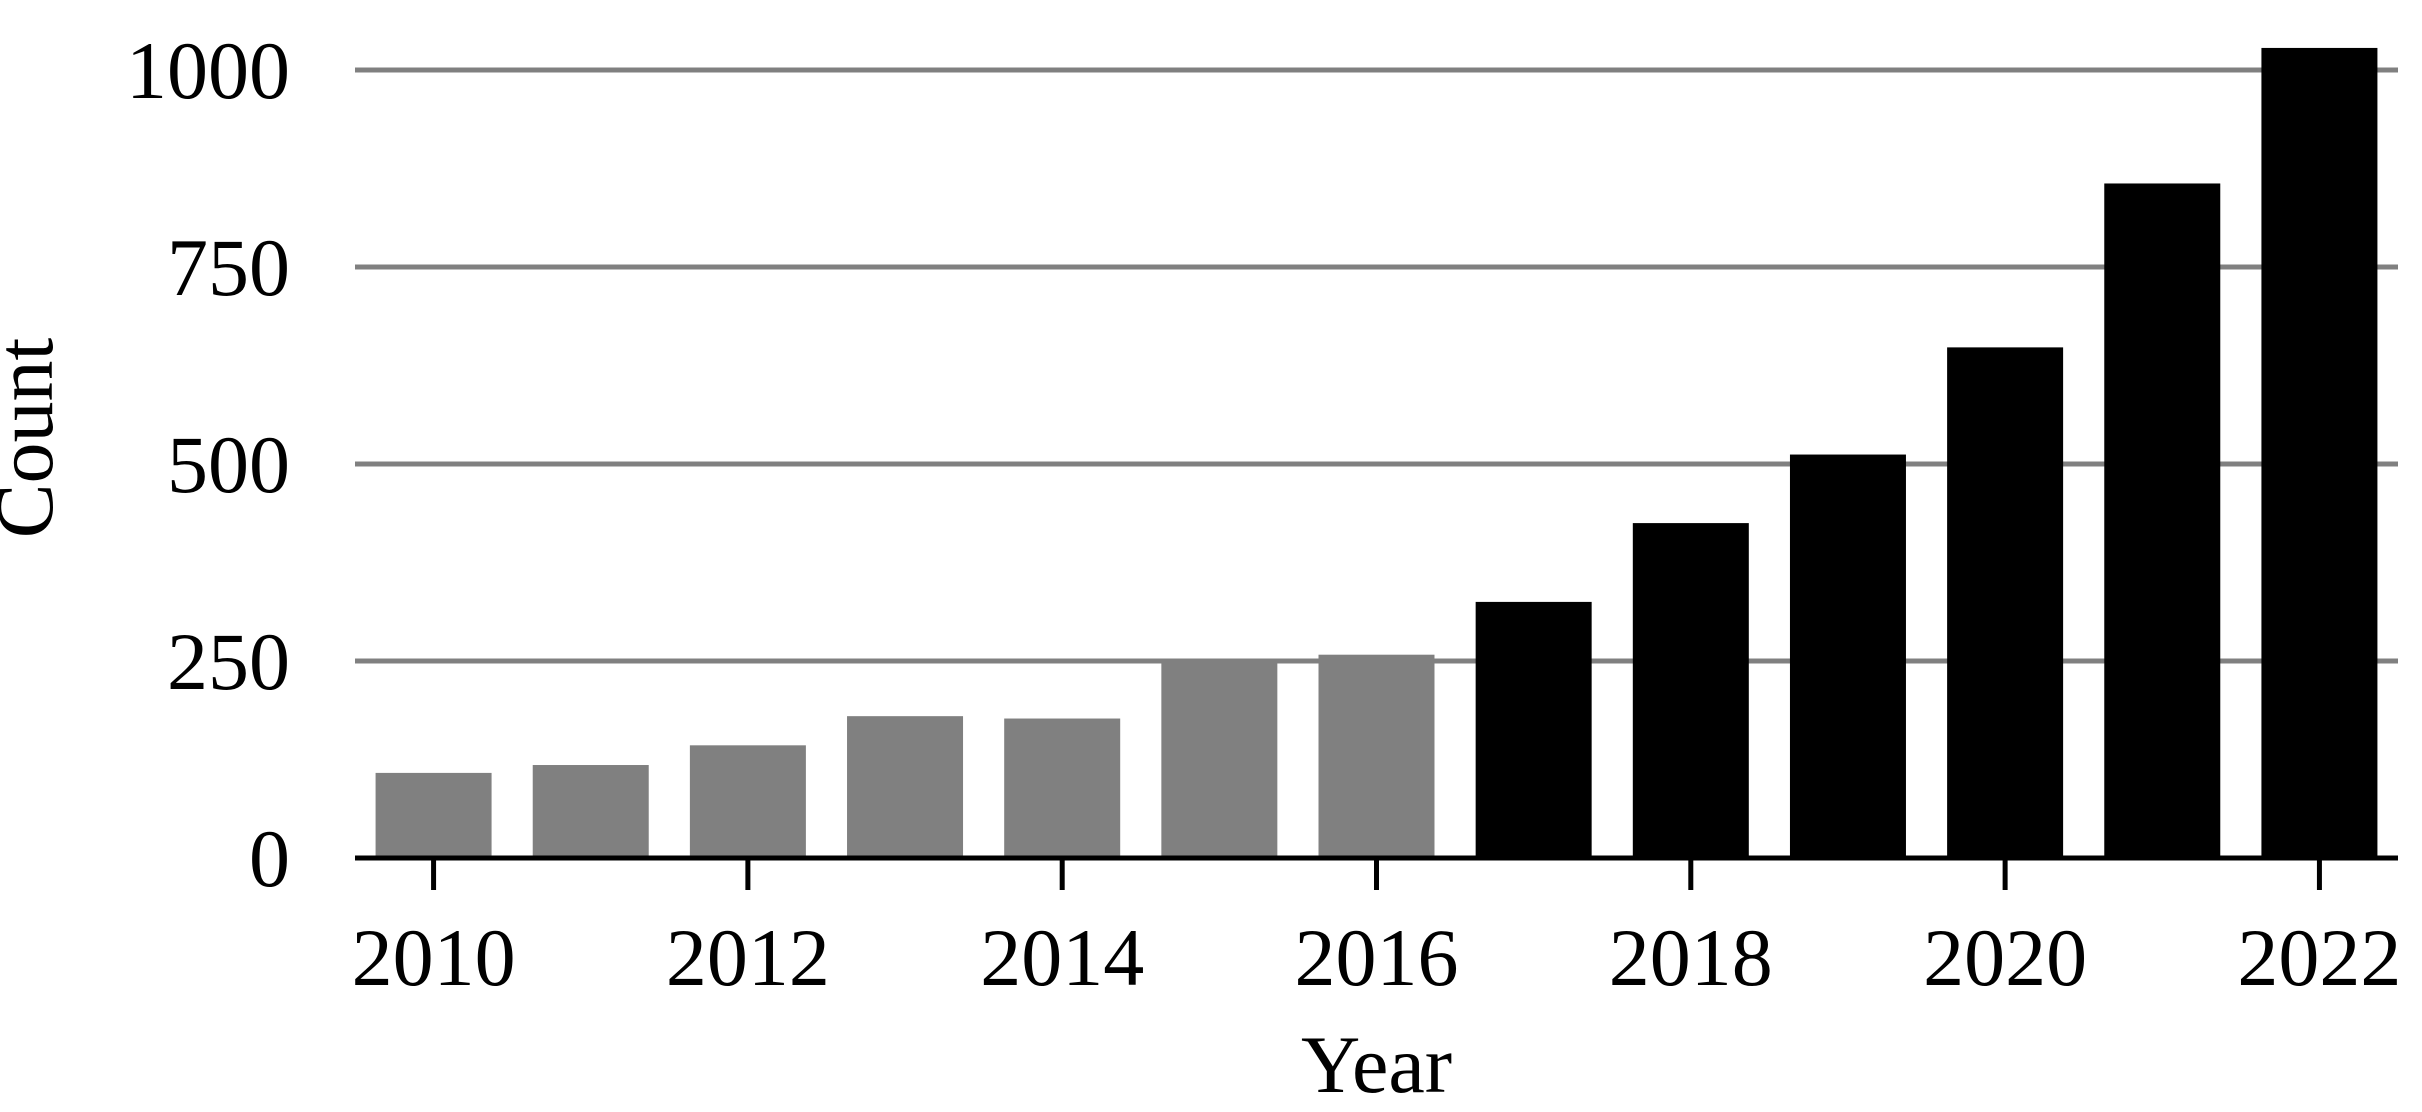  I want to click on x-tick-label: 2012, so click(748, 957).